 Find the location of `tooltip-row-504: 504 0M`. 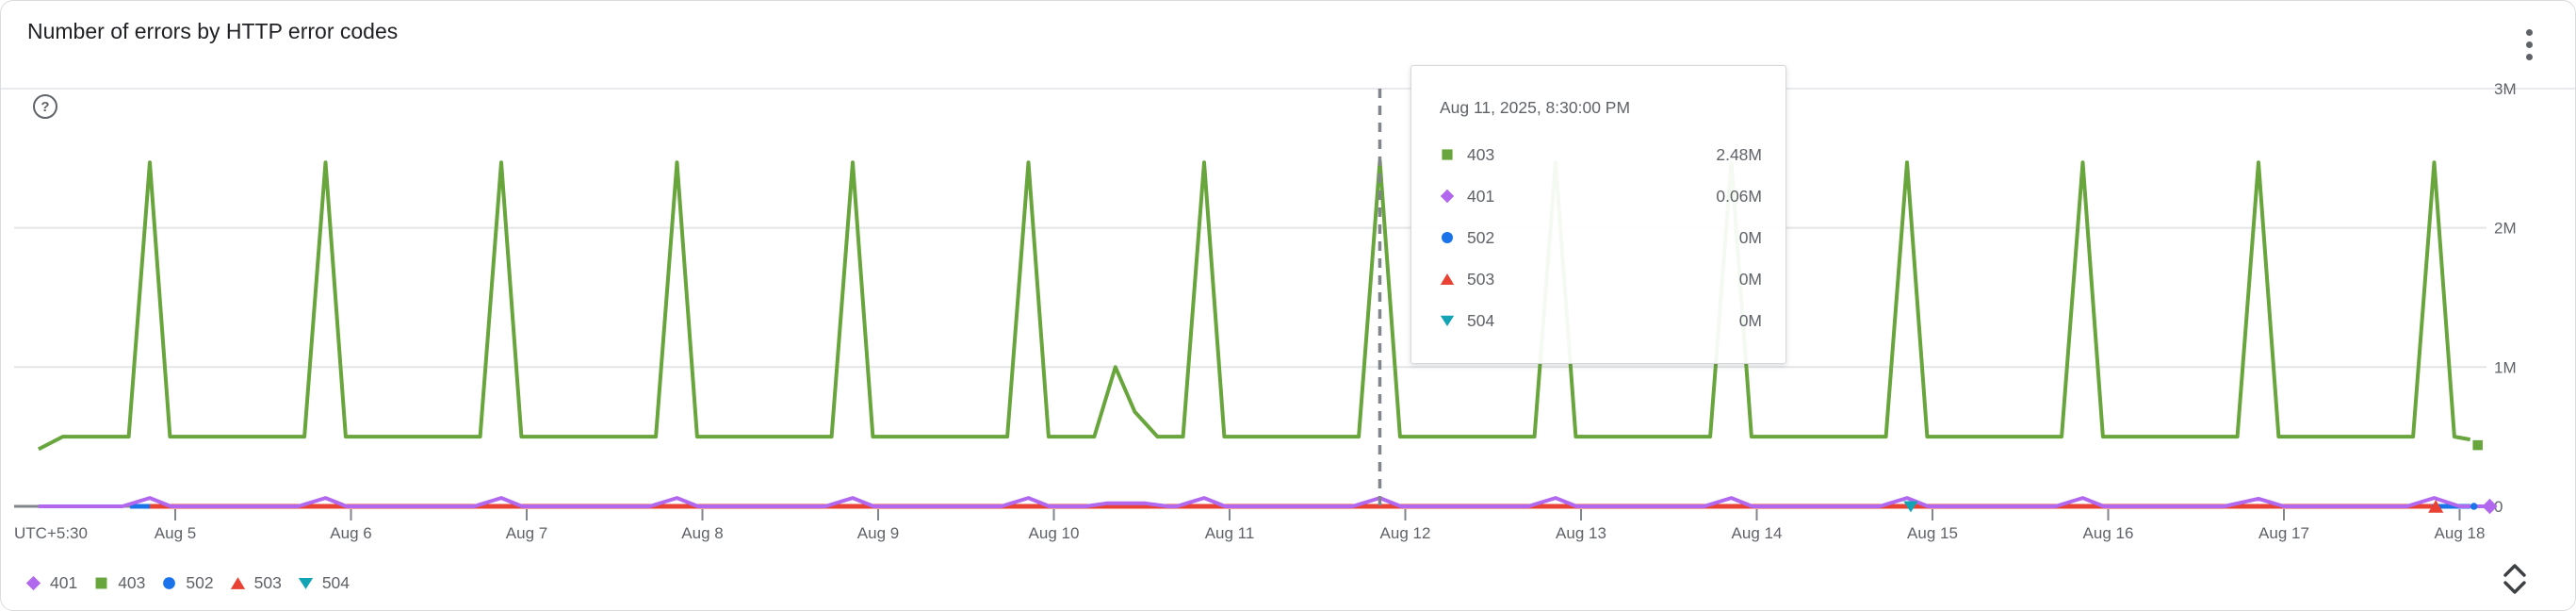

tooltip-row-504: 504 0M is located at coordinates (1598, 320).